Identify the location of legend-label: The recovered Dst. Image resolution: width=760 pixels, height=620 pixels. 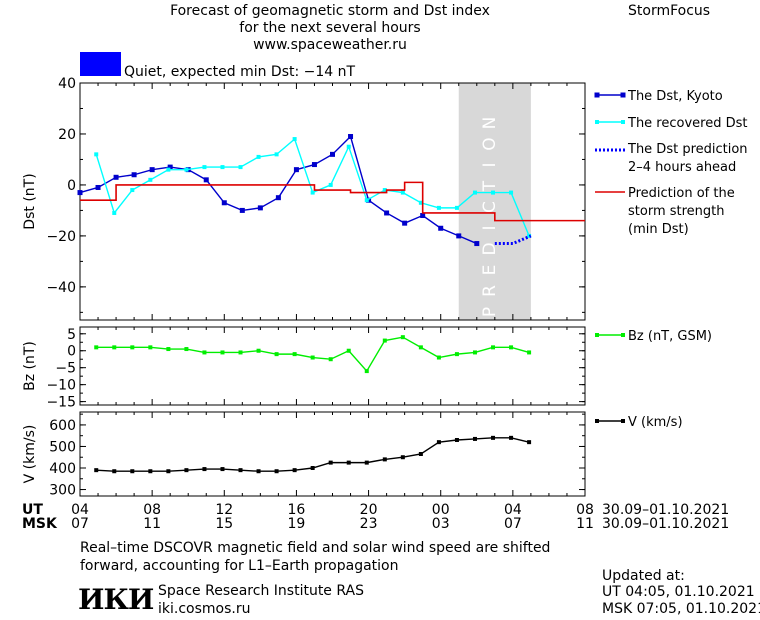
(687, 123).